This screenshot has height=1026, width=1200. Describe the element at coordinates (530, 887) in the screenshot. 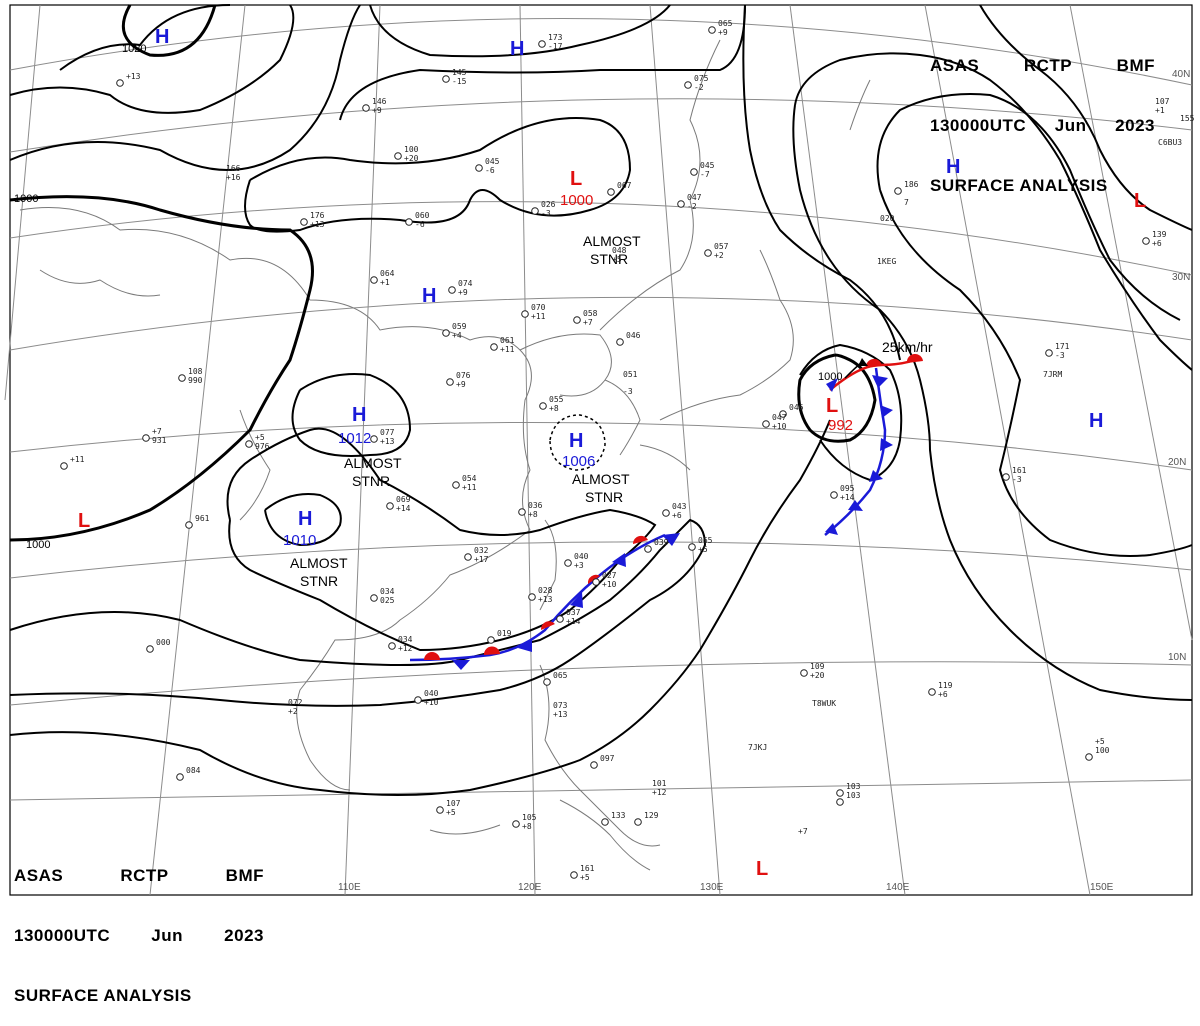

I see `lon-label: 120E` at that location.